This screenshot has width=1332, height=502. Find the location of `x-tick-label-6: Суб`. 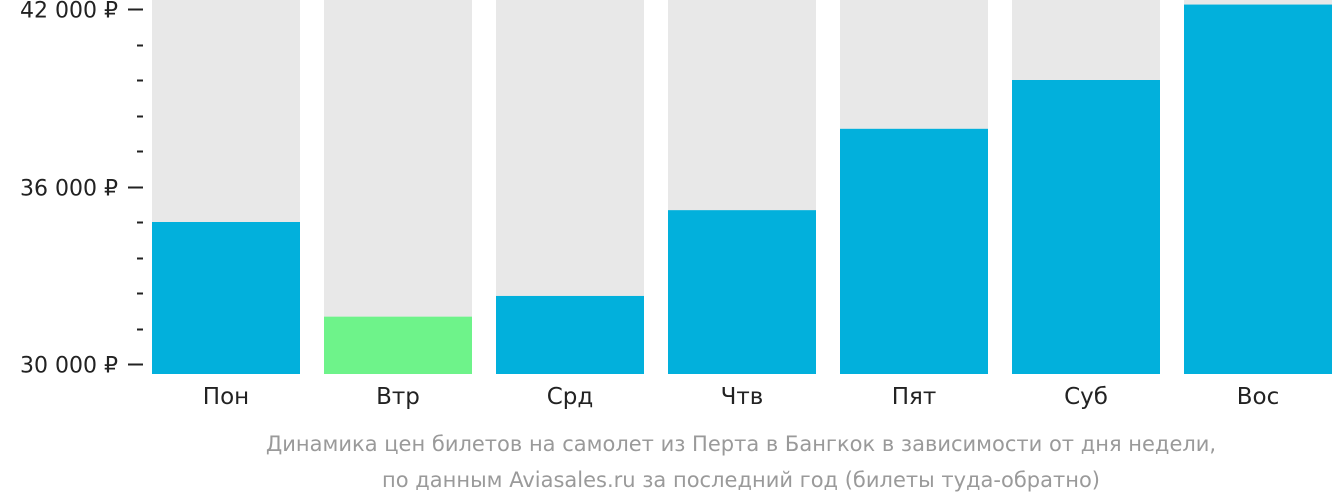

x-tick-label-6: Суб is located at coordinates (1086, 397).